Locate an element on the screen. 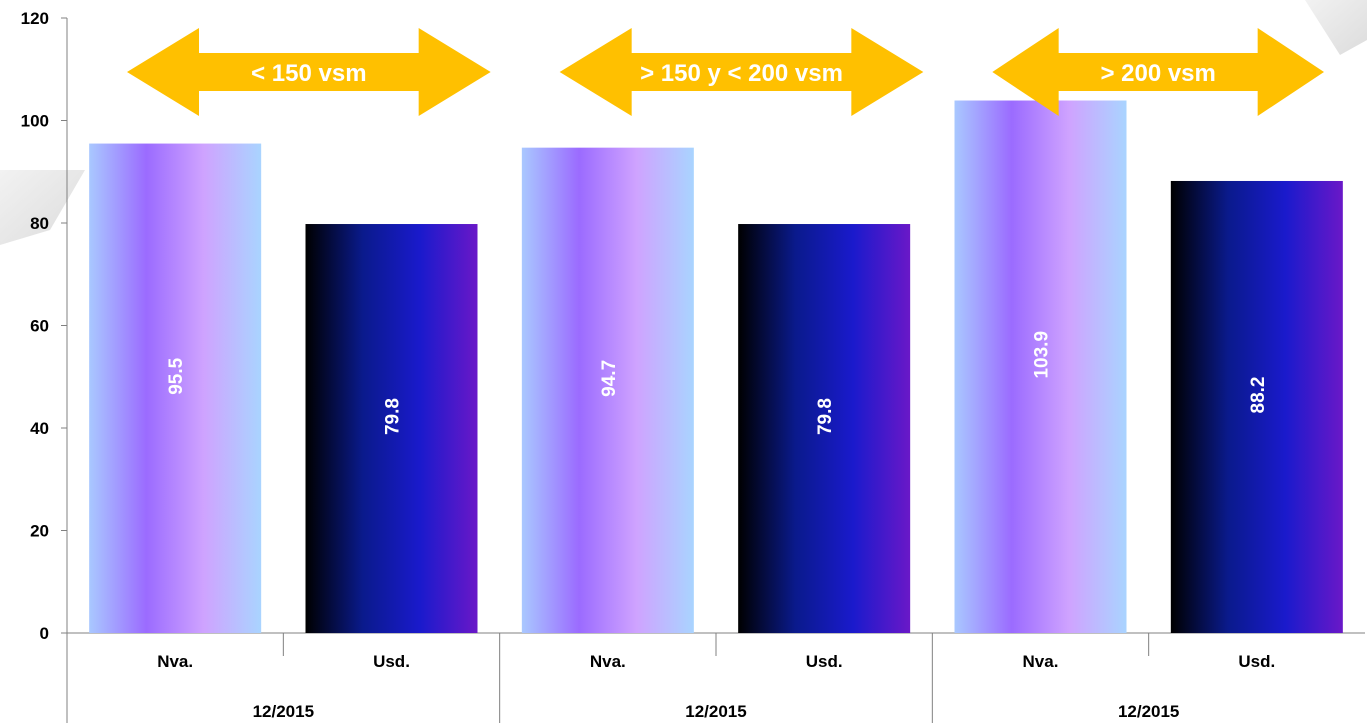  data-label: 88.2 is located at coordinates (1258, 394).